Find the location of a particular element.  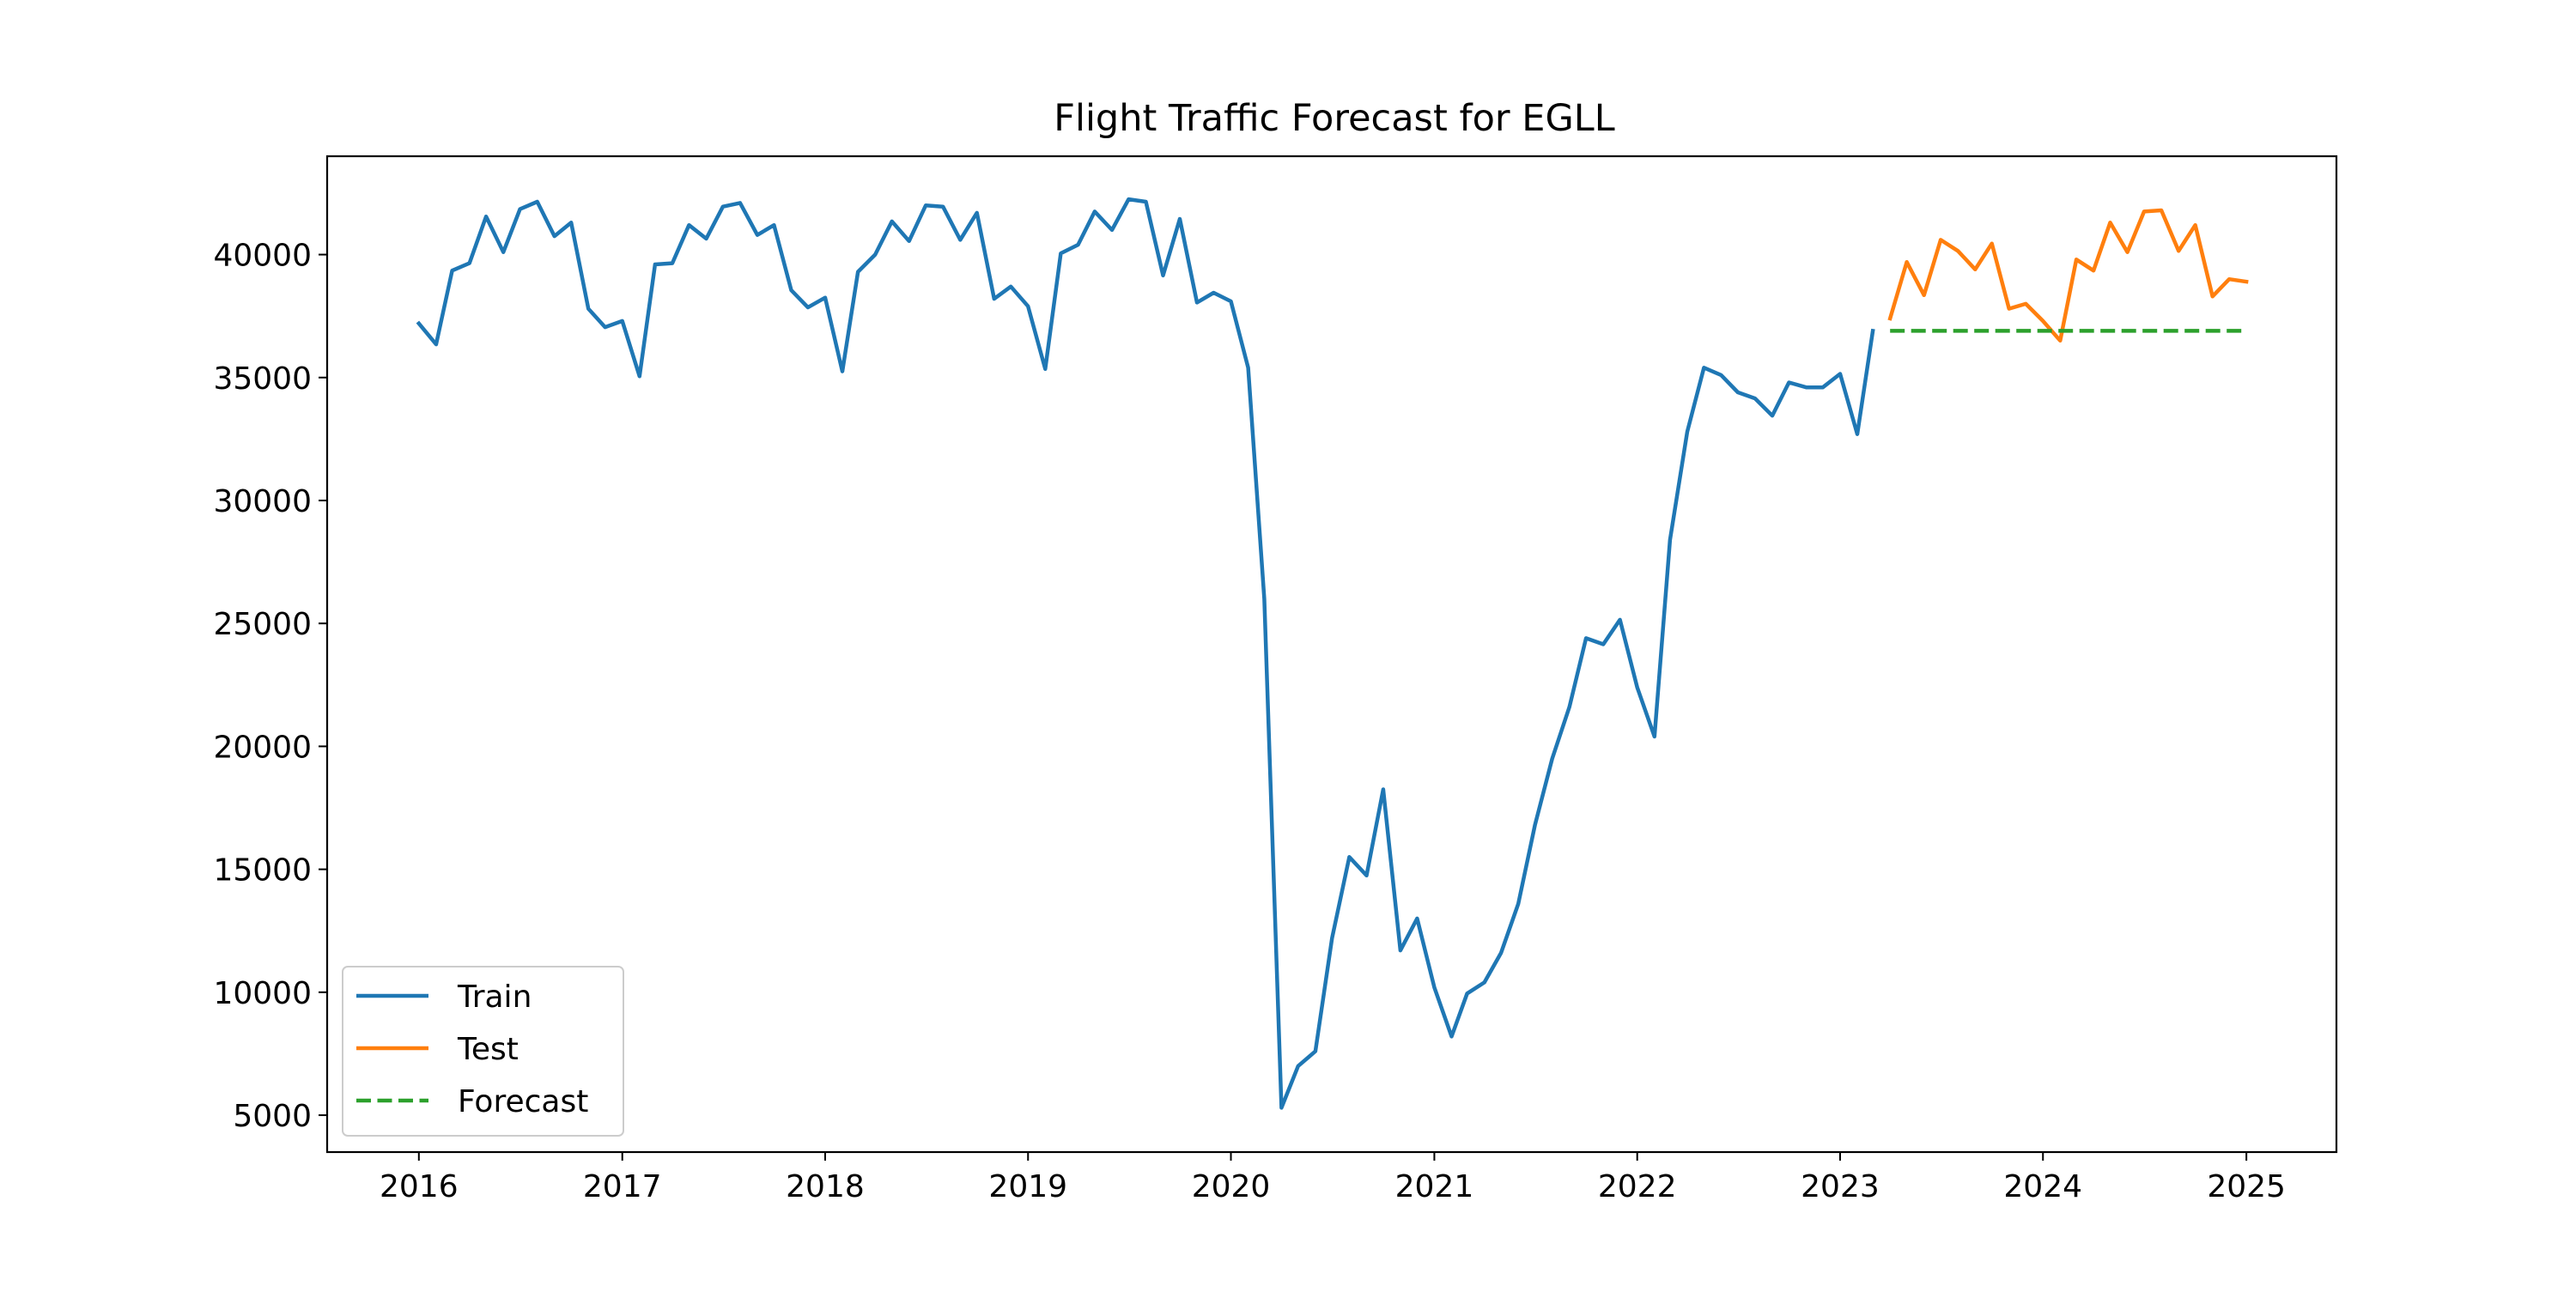

y-tick-label: 15000 is located at coordinates (262, 871).